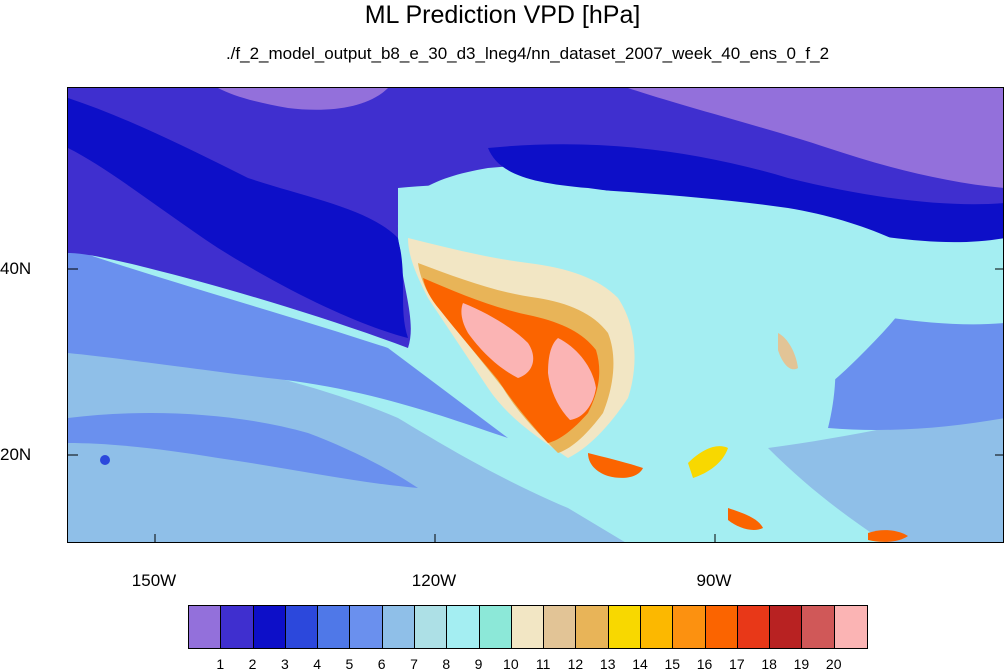  What do you see at coordinates (16, 268) in the screenshot?
I see `lat-label-40n: 40N` at bounding box center [16, 268].